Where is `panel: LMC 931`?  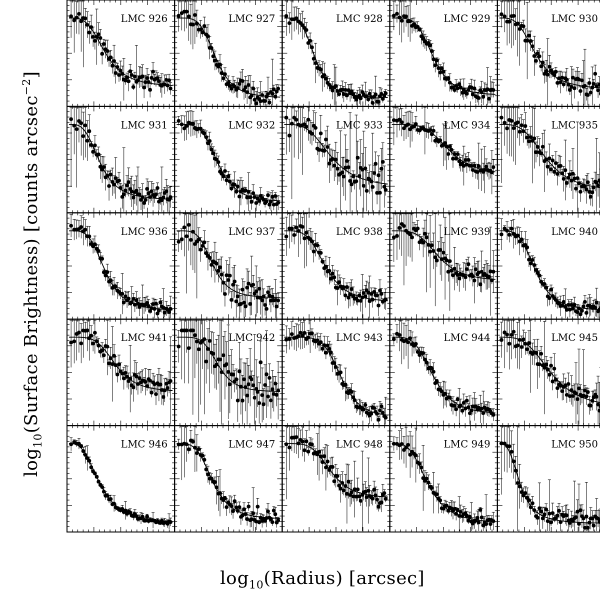
panel: LMC 931 is located at coordinates (121, 159).